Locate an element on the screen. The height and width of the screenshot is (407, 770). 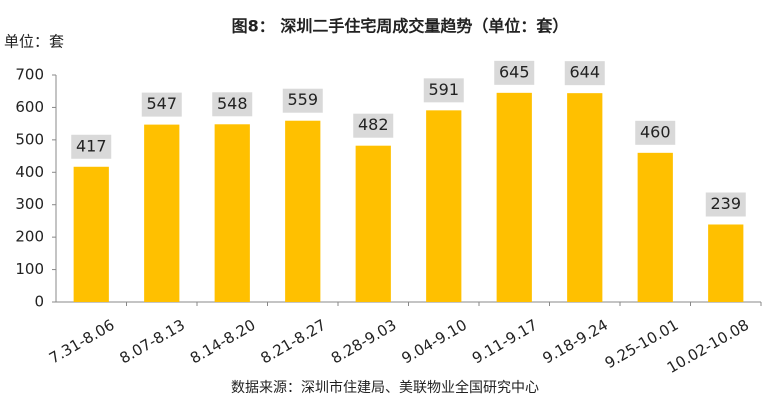
y-tick-label: 700 is located at coordinates (29, 75).